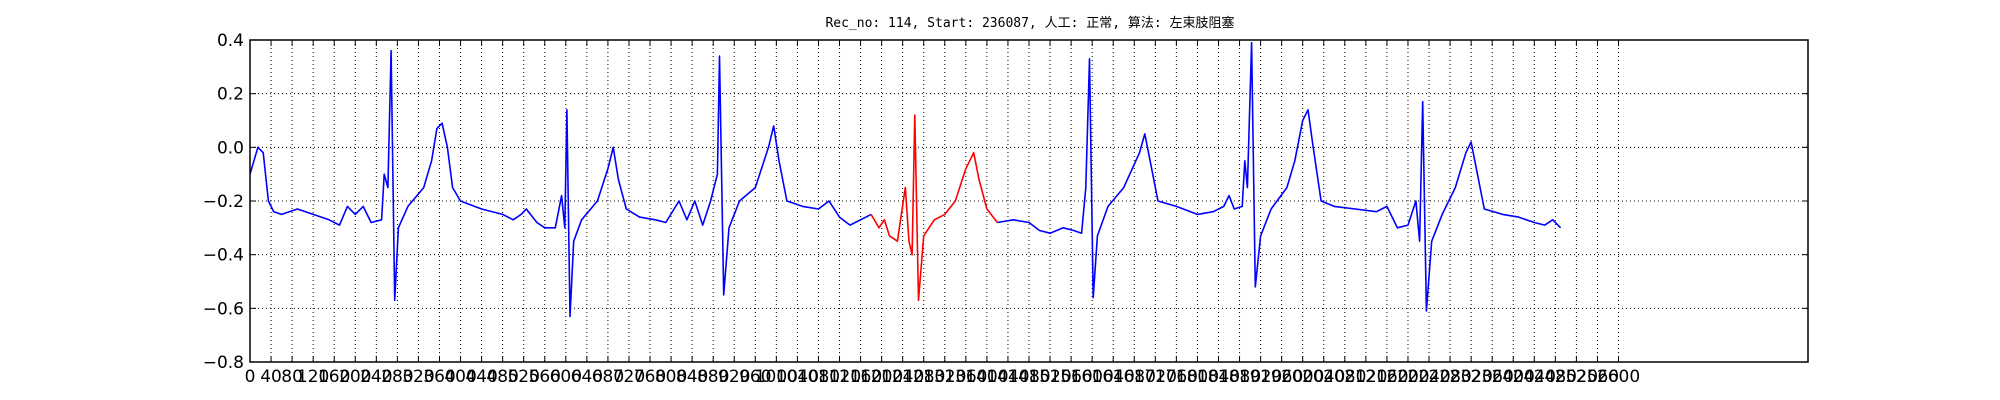  What do you see at coordinates (881, 377) in the screenshot?
I see `x-tick-label: 1200` at bounding box center [881, 377].